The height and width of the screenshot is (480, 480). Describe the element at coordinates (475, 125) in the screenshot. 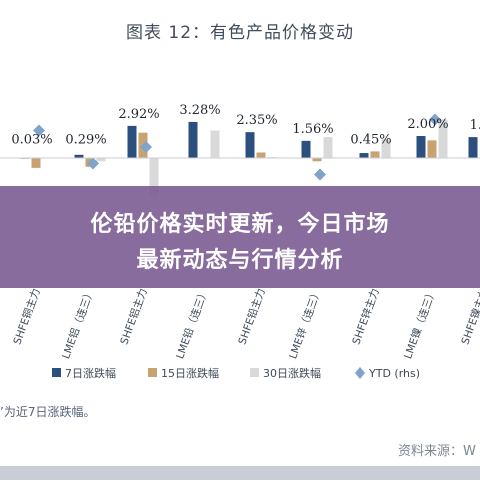

I see `data-label: 1.9` at that location.